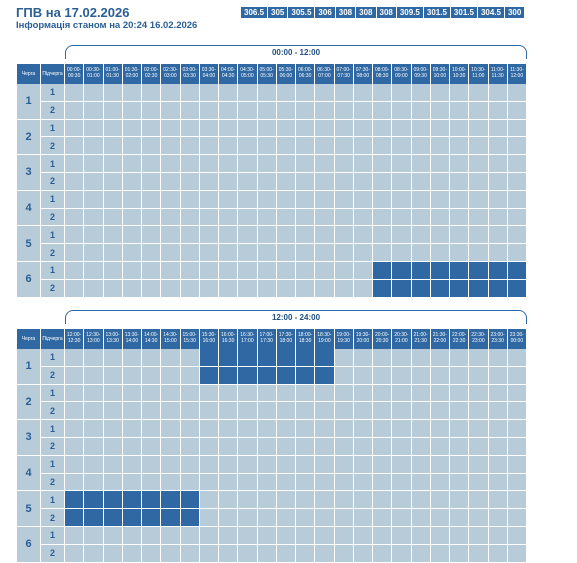  Describe the element at coordinates (107, 25) in the screenshot. I see `page-subtitle: Інформація станом на 20:24 16.02.2026` at that location.